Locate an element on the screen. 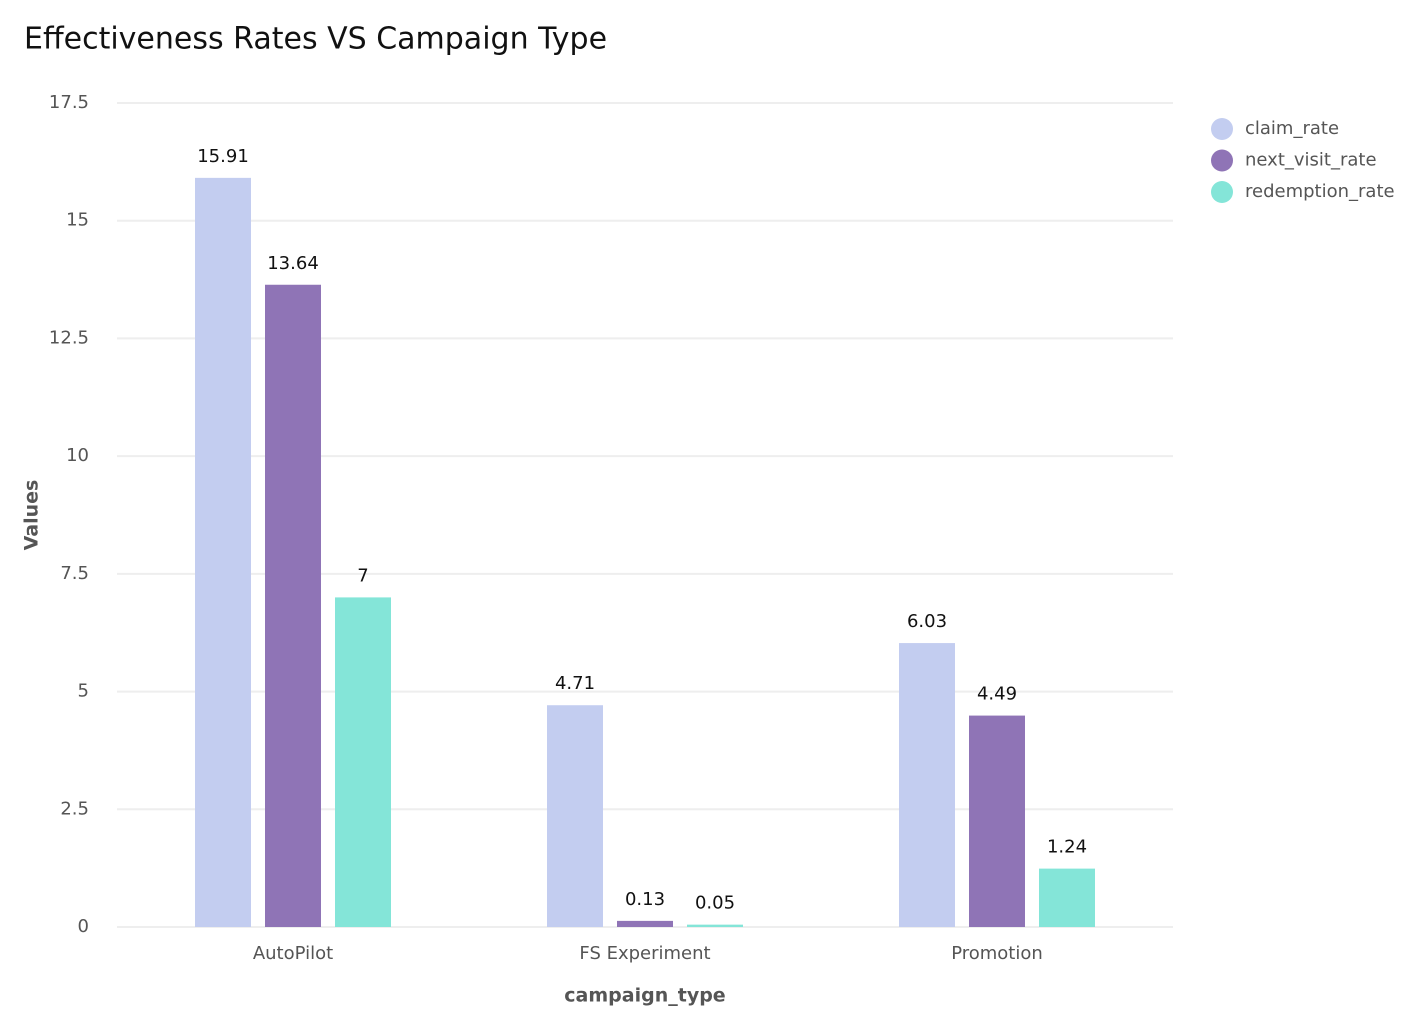 This screenshot has width=1416, height=1028. value-label: 4.49 is located at coordinates (997, 694).